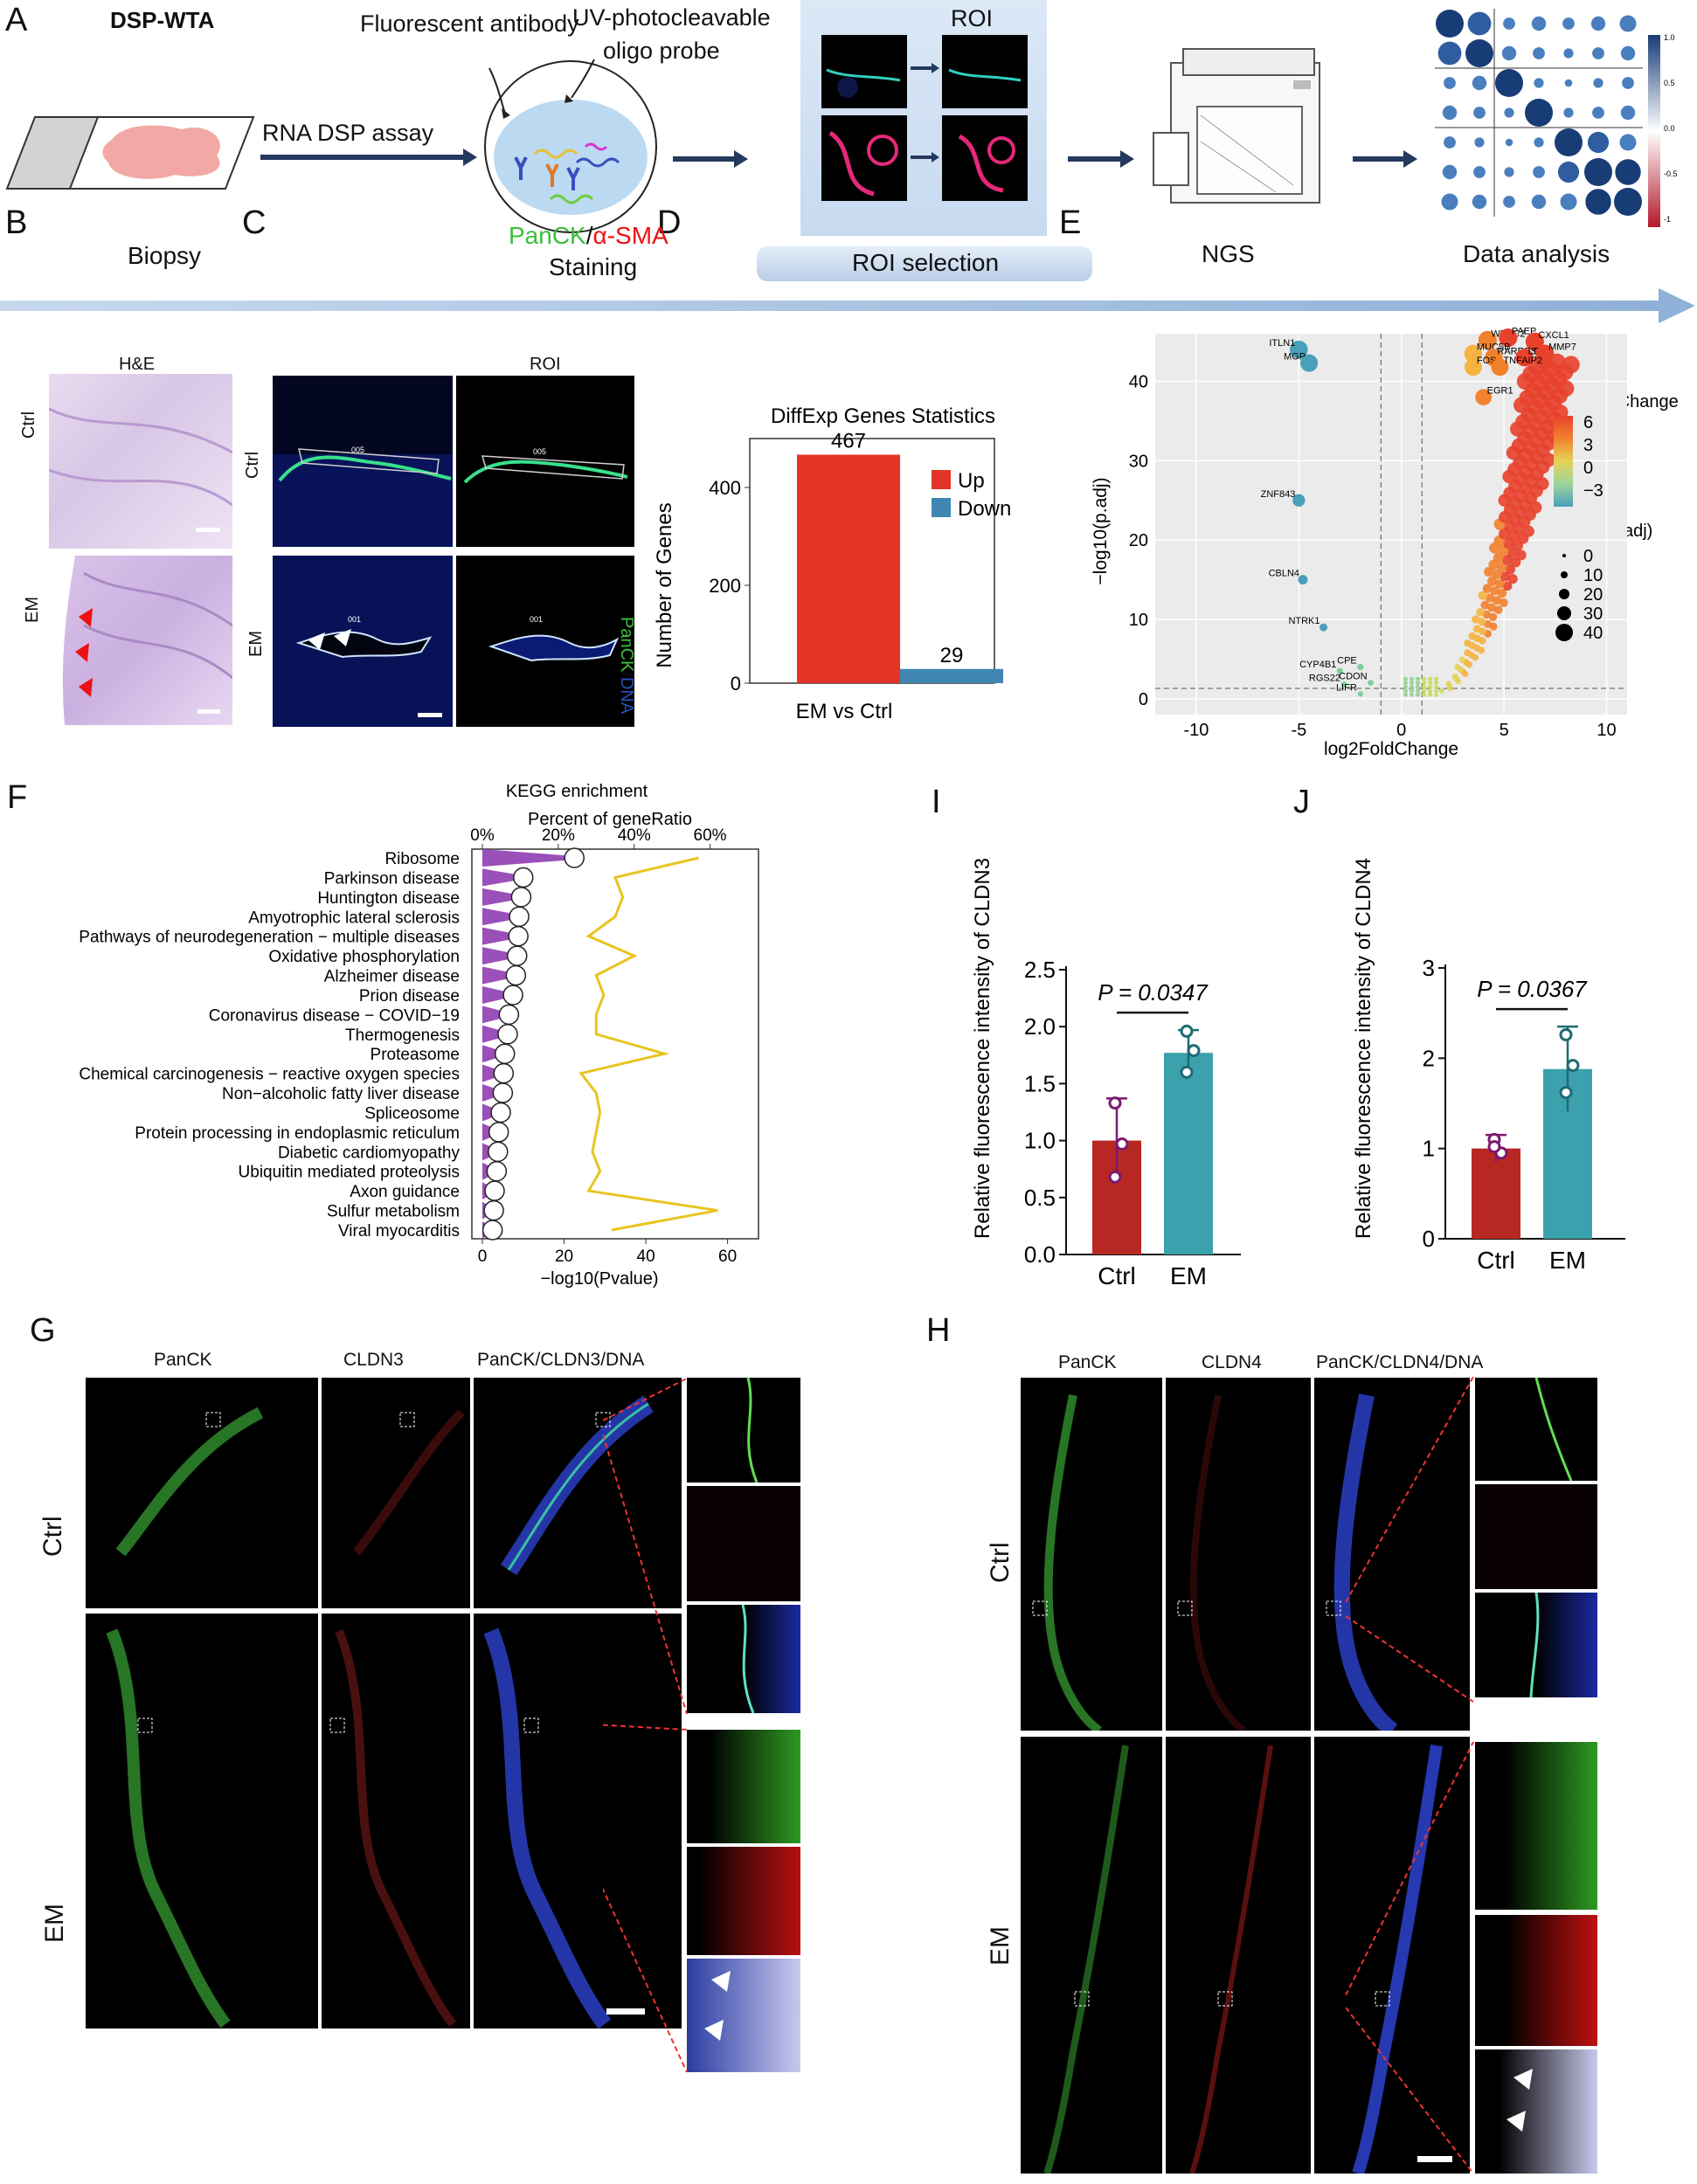  What do you see at coordinates (671, 17) in the screenshot?
I see `uv-probe-label-line1: UV-photocleavable` at bounding box center [671, 17].